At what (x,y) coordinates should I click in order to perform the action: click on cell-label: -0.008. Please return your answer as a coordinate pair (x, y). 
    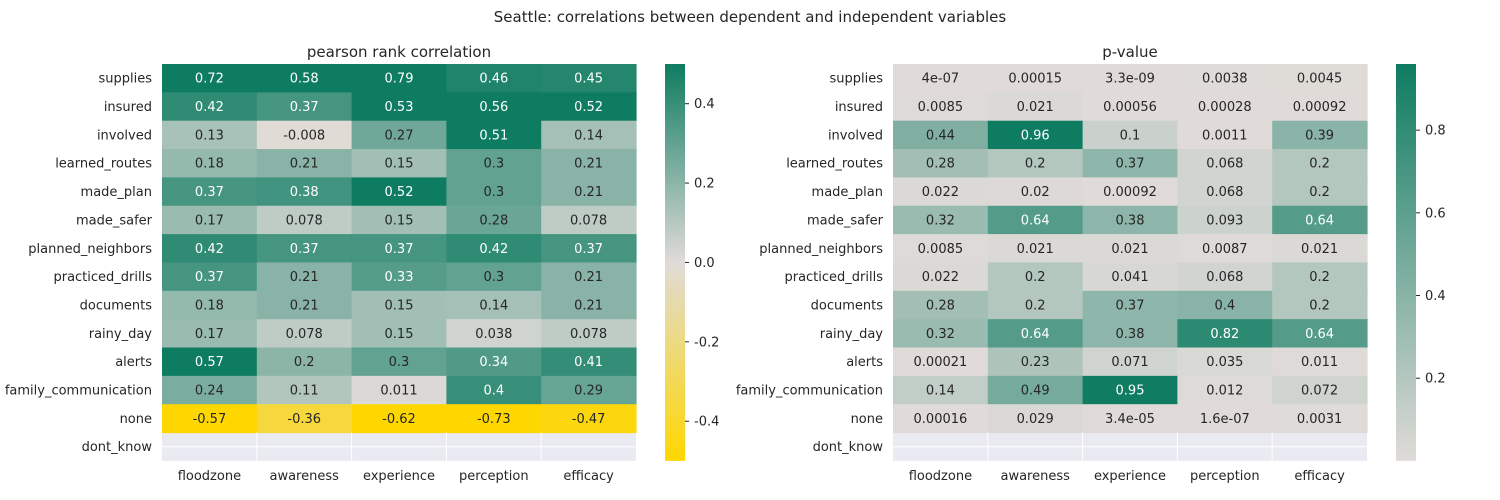
    Looking at the image, I should click on (304, 135).